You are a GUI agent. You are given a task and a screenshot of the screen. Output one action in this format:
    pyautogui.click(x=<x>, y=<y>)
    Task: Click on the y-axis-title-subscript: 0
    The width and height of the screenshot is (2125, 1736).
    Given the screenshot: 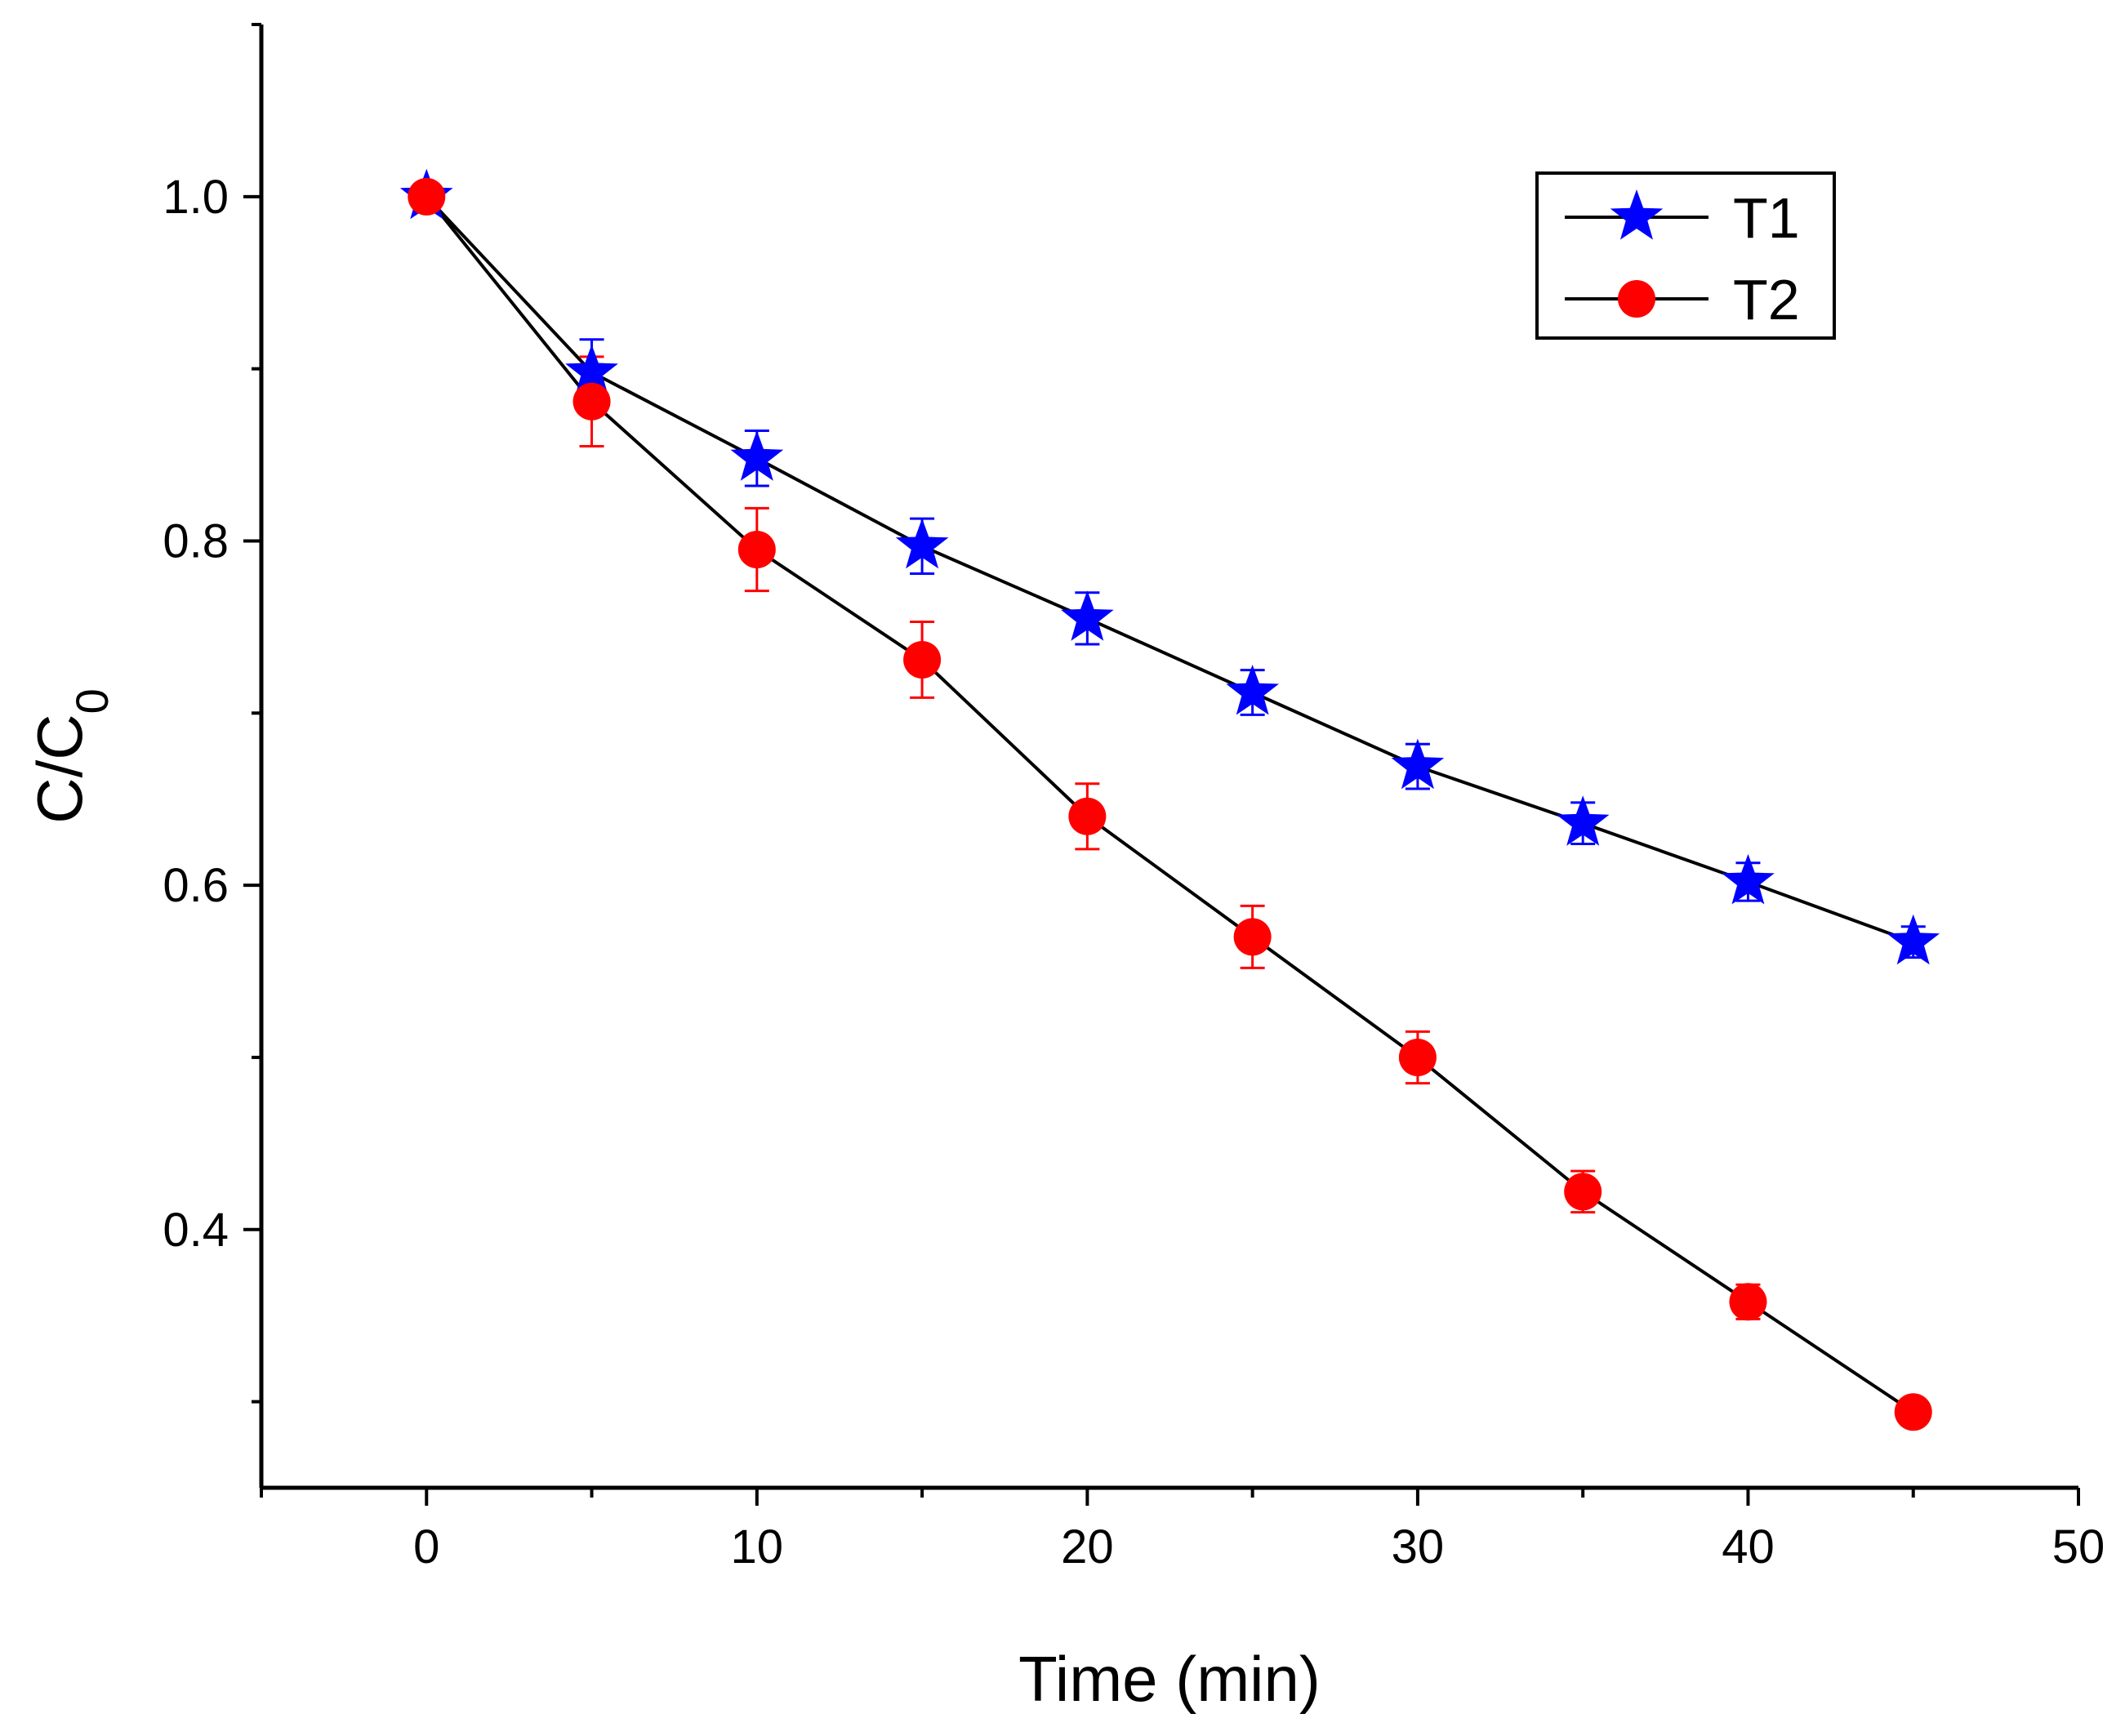 What is the action you would take?
    pyautogui.click(x=92, y=701)
    